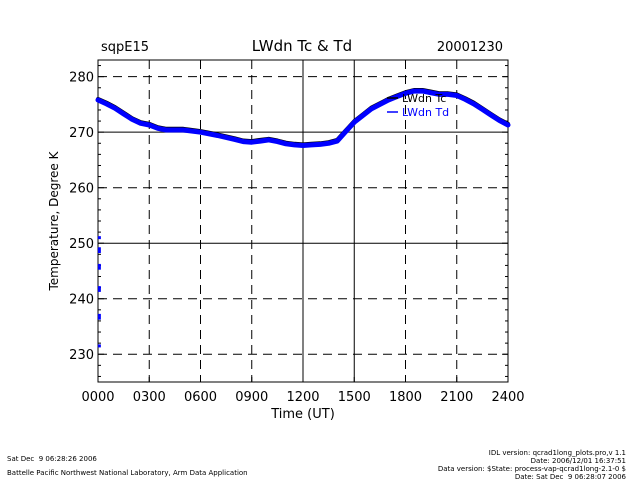 Image resolution: width=640 pixels, height=481 pixels. I want to click on legend-label-td: LWdn Td, so click(425, 112).